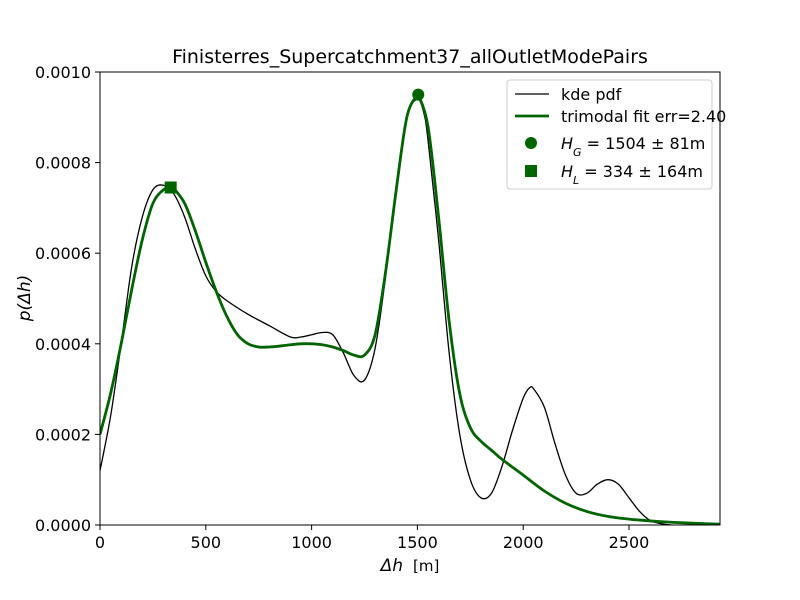 Image resolution: width=800 pixels, height=600 pixels. What do you see at coordinates (63, 163) in the screenshot?
I see `y-tick-label-4: 0.0008` at bounding box center [63, 163].